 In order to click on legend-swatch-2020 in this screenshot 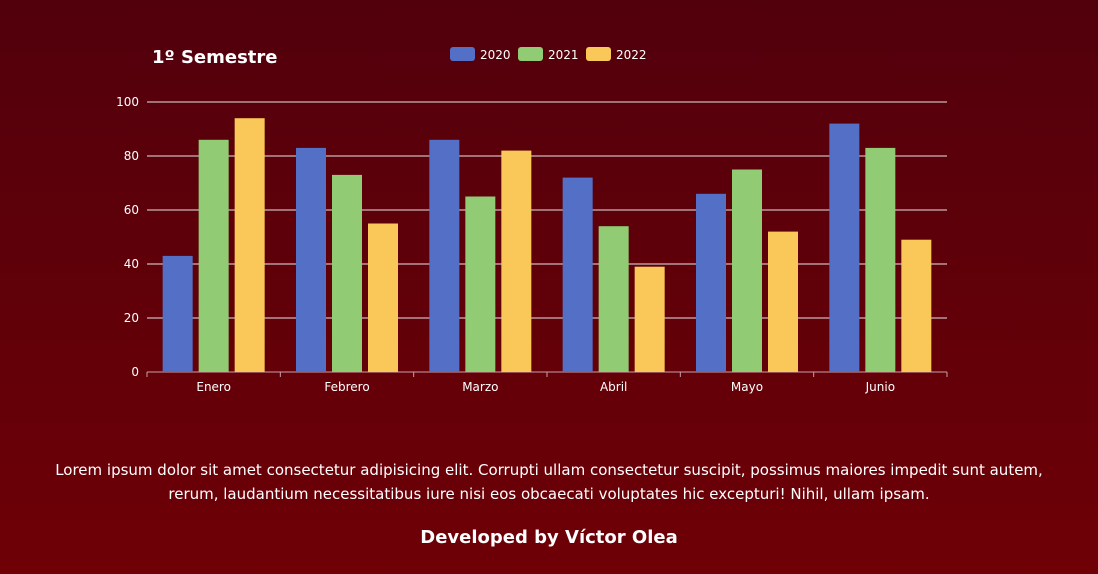, I will do `click(462, 54)`.